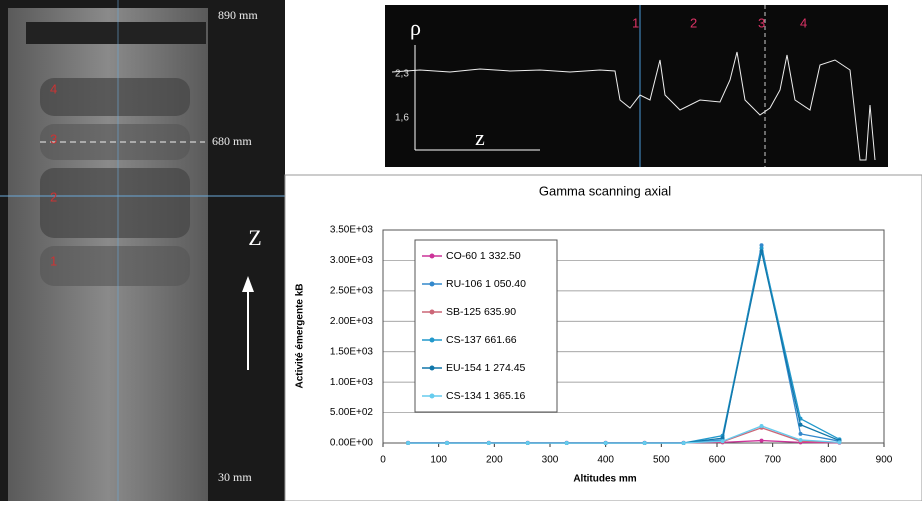 The width and height of the screenshot is (922, 506). Describe the element at coordinates (772, 460) in the screenshot. I see `x-tick-label: 700` at that location.